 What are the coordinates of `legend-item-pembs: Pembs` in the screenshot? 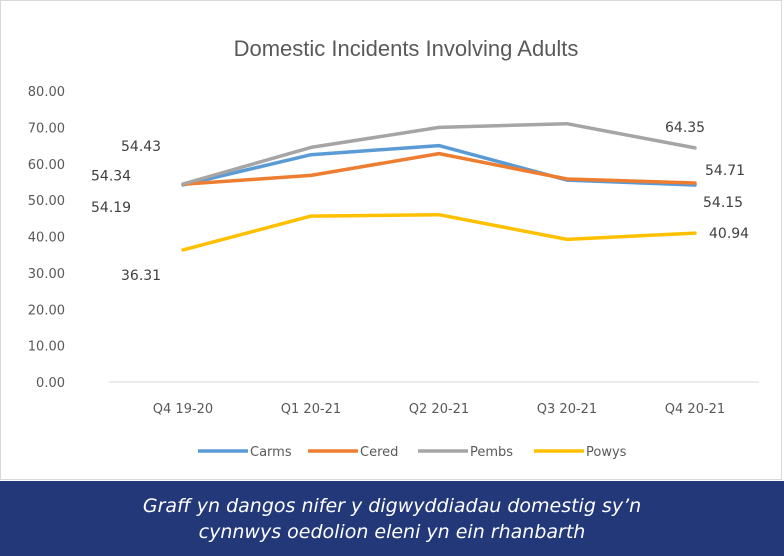 It's located at (465, 452).